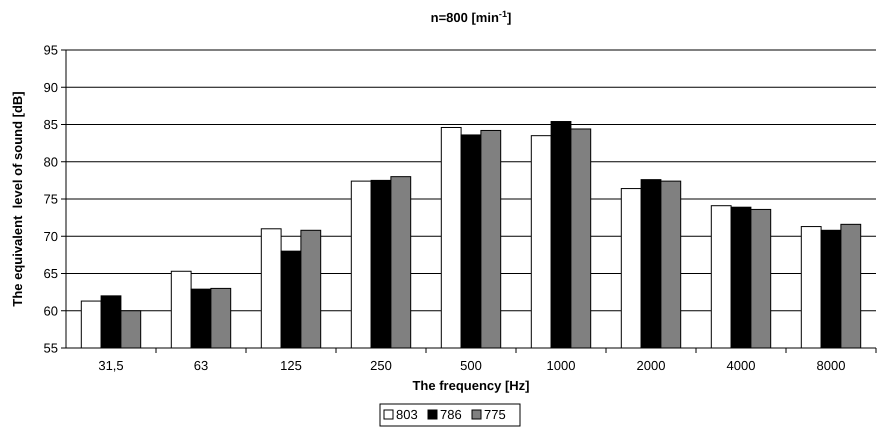 The width and height of the screenshot is (892, 448). What do you see at coordinates (381, 365) in the screenshot?
I see `x-tick-label: 250` at bounding box center [381, 365].